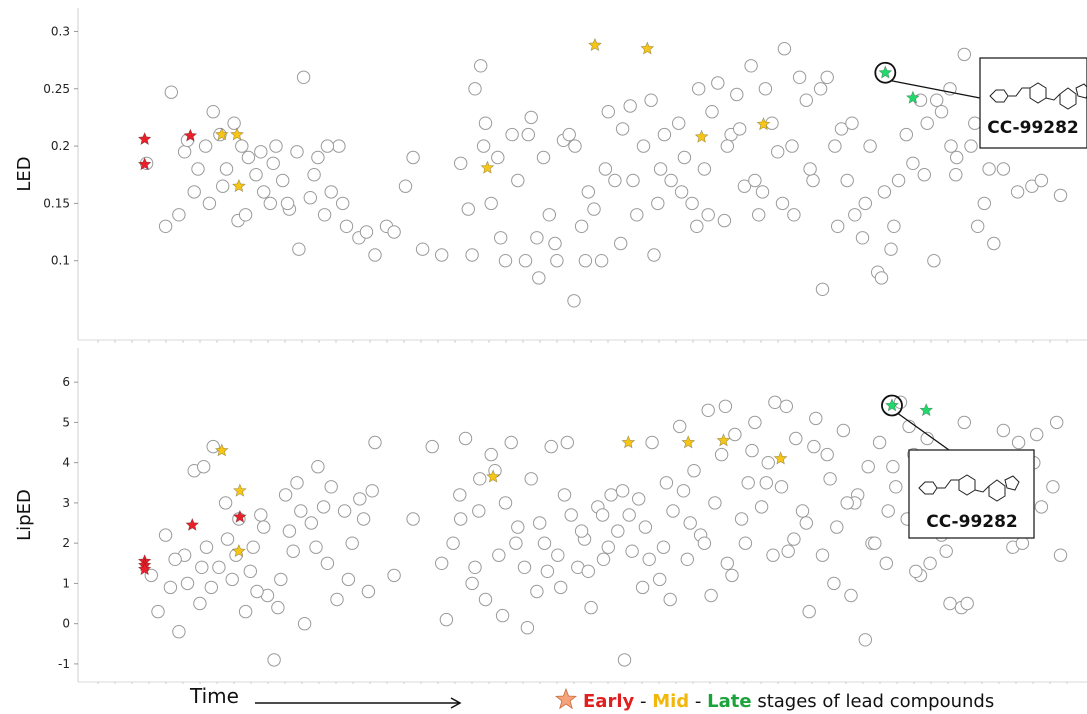 The height and width of the screenshot is (714, 1087). What do you see at coordinates (66, 543) in the screenshot?
I see `y-tick-label: 2` at bounding box center [66, 543].